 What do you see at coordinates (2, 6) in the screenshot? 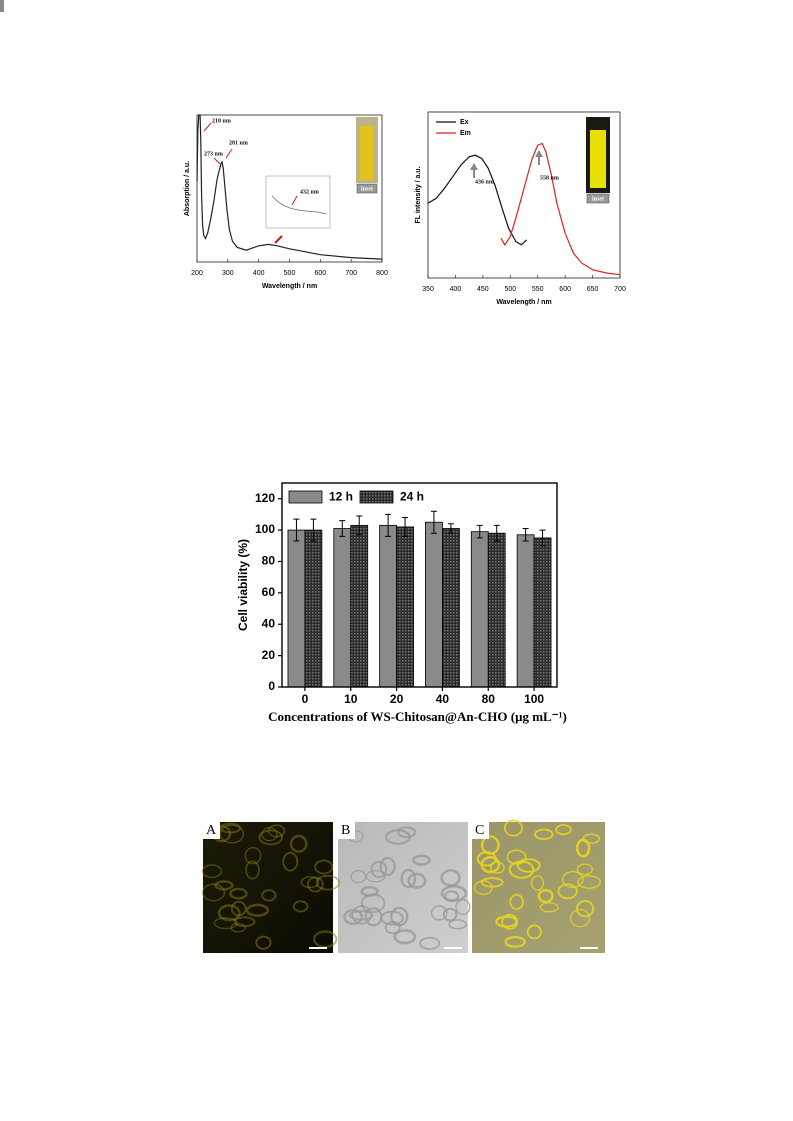
I see `corner-mark` at bounding box center [2, 6].